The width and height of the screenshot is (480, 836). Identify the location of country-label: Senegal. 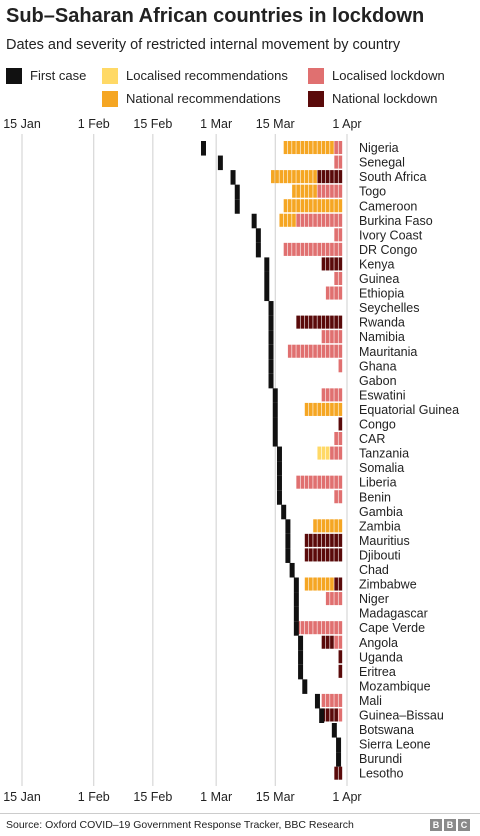
(382, 163).